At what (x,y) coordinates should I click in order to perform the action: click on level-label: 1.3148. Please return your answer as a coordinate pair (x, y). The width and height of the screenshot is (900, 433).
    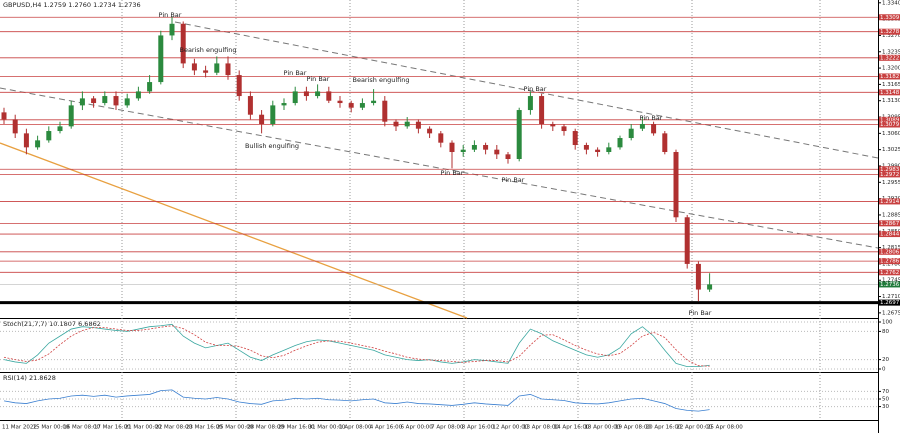
    Looking at the image, I should click on (890, 93).